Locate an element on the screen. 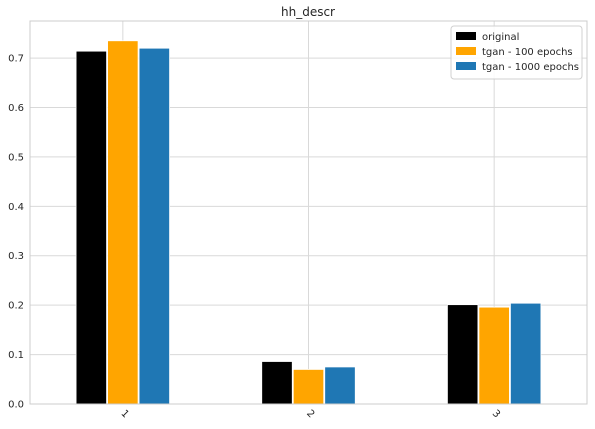 This screenshot has height=429, width=595. legend-box is located at coordinates (516, 52).